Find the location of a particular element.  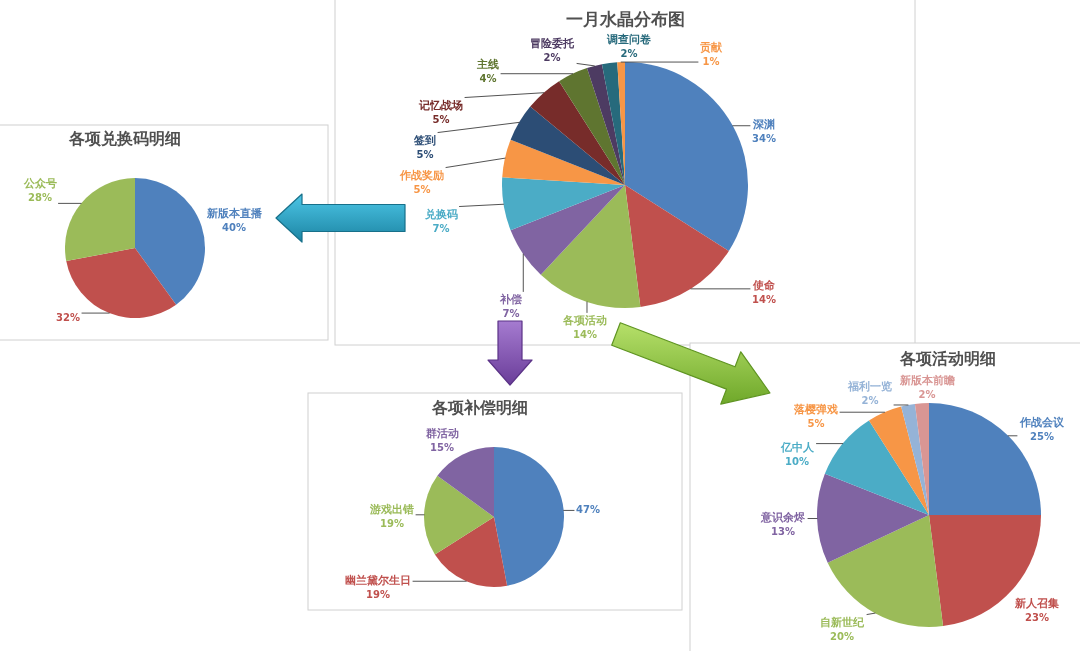

chart-title: 各项补偿明细 is located at coordinates (479, 407).